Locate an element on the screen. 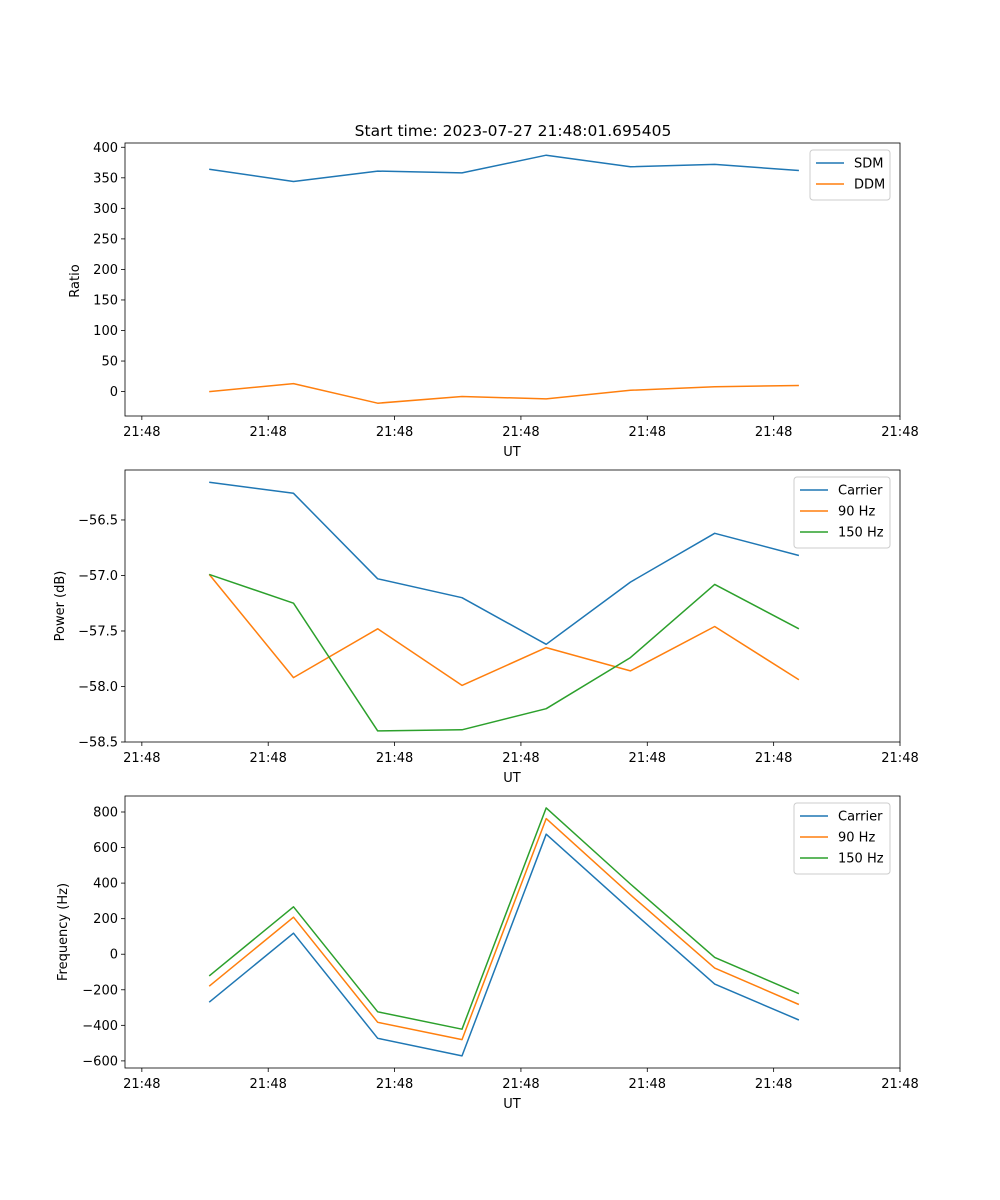 This screenshot has width=1000, height=1200. legend-label: SDM is located at coordinates (868, 164).